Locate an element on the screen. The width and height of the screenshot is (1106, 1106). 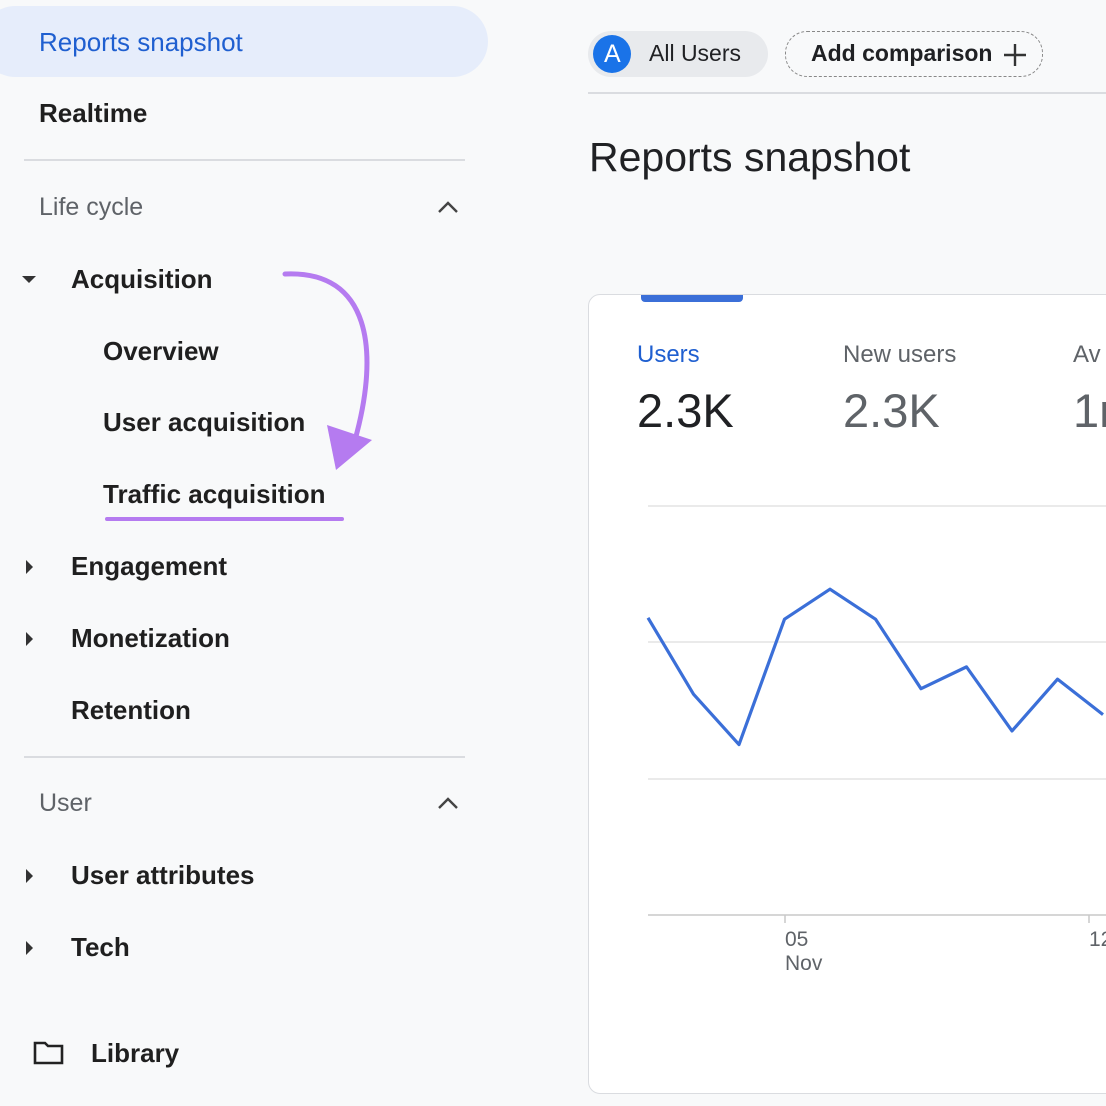
toolbar-rule is located at coordinates (847, 93).